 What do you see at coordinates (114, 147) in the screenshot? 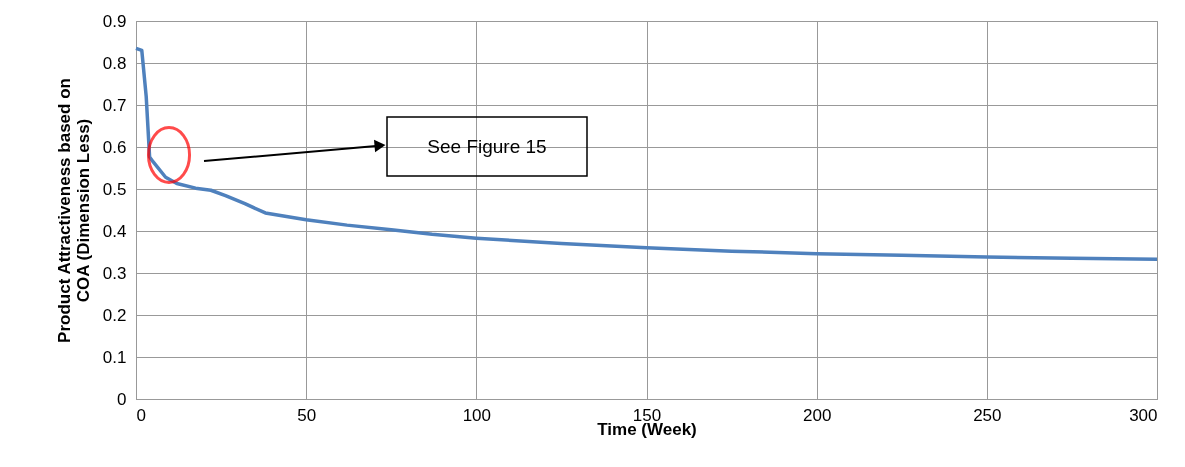
I see `y-tick-label: 0.6` at bounding box center [114, 147].